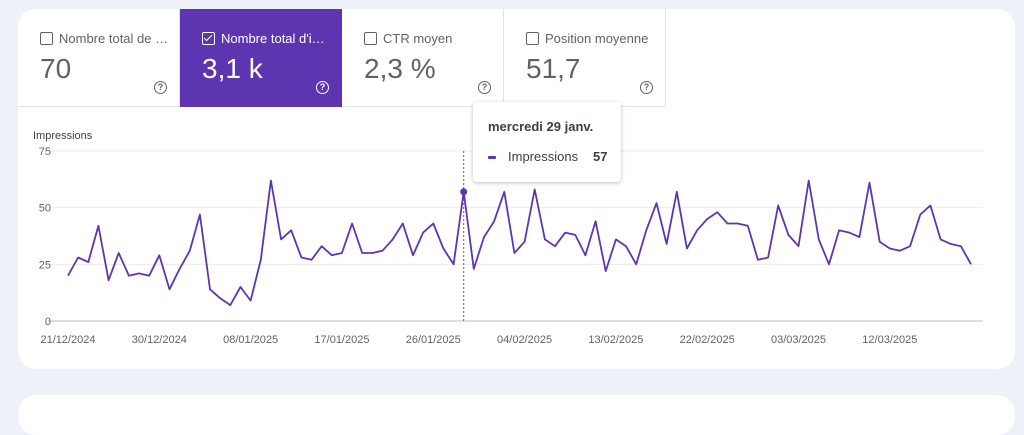 The height and width of the screenshot is (435, 1024). I want to click on metric-value: 70, so click(56, 68).